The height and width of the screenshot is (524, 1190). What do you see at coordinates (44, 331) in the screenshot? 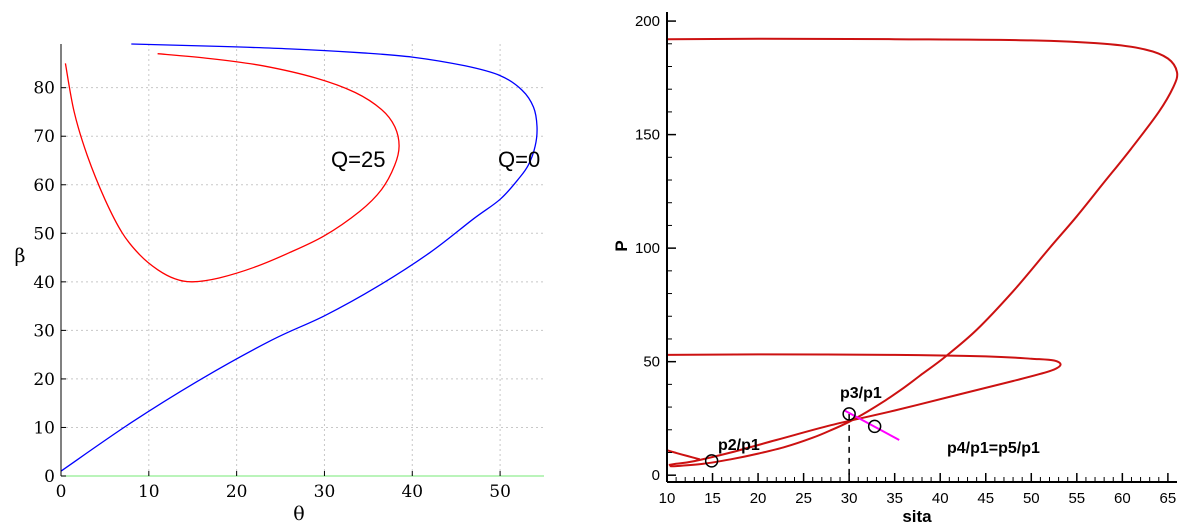
I see `left-y-tick-label: 30` at bounding box center [44, 331].